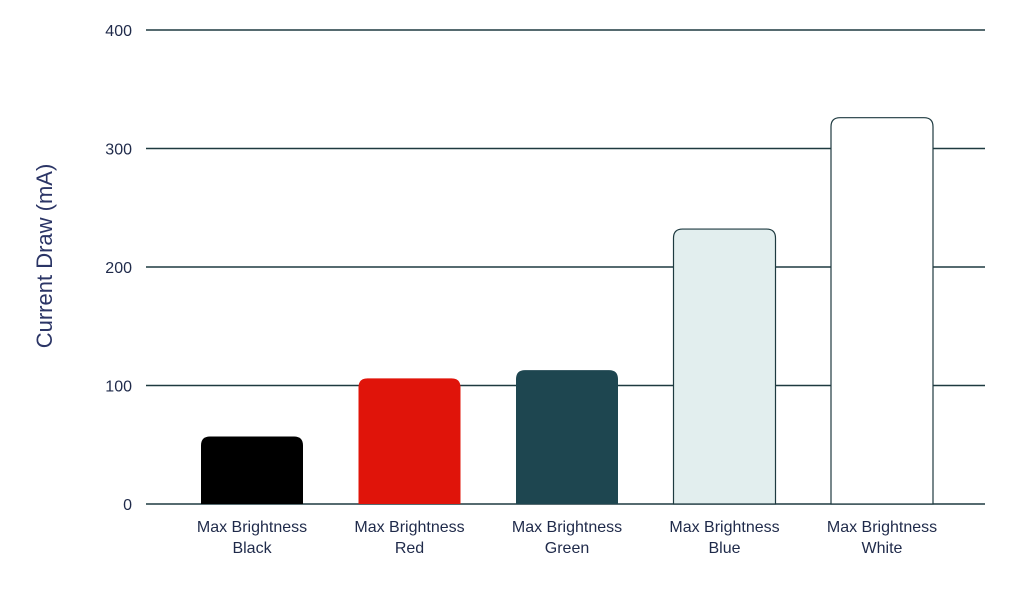 The width and height of the screenshot is (1024, 595). What do you see at coordinates (567, 437) in the screenshot?
I see `bar-green` at bounding box center [567, 437].